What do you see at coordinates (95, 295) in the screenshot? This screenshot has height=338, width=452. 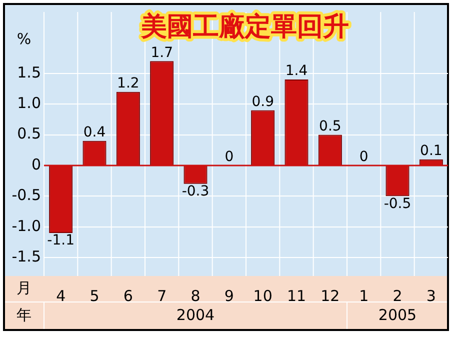 I see `x-tick-label: 5` at bounding box center [95, 295].